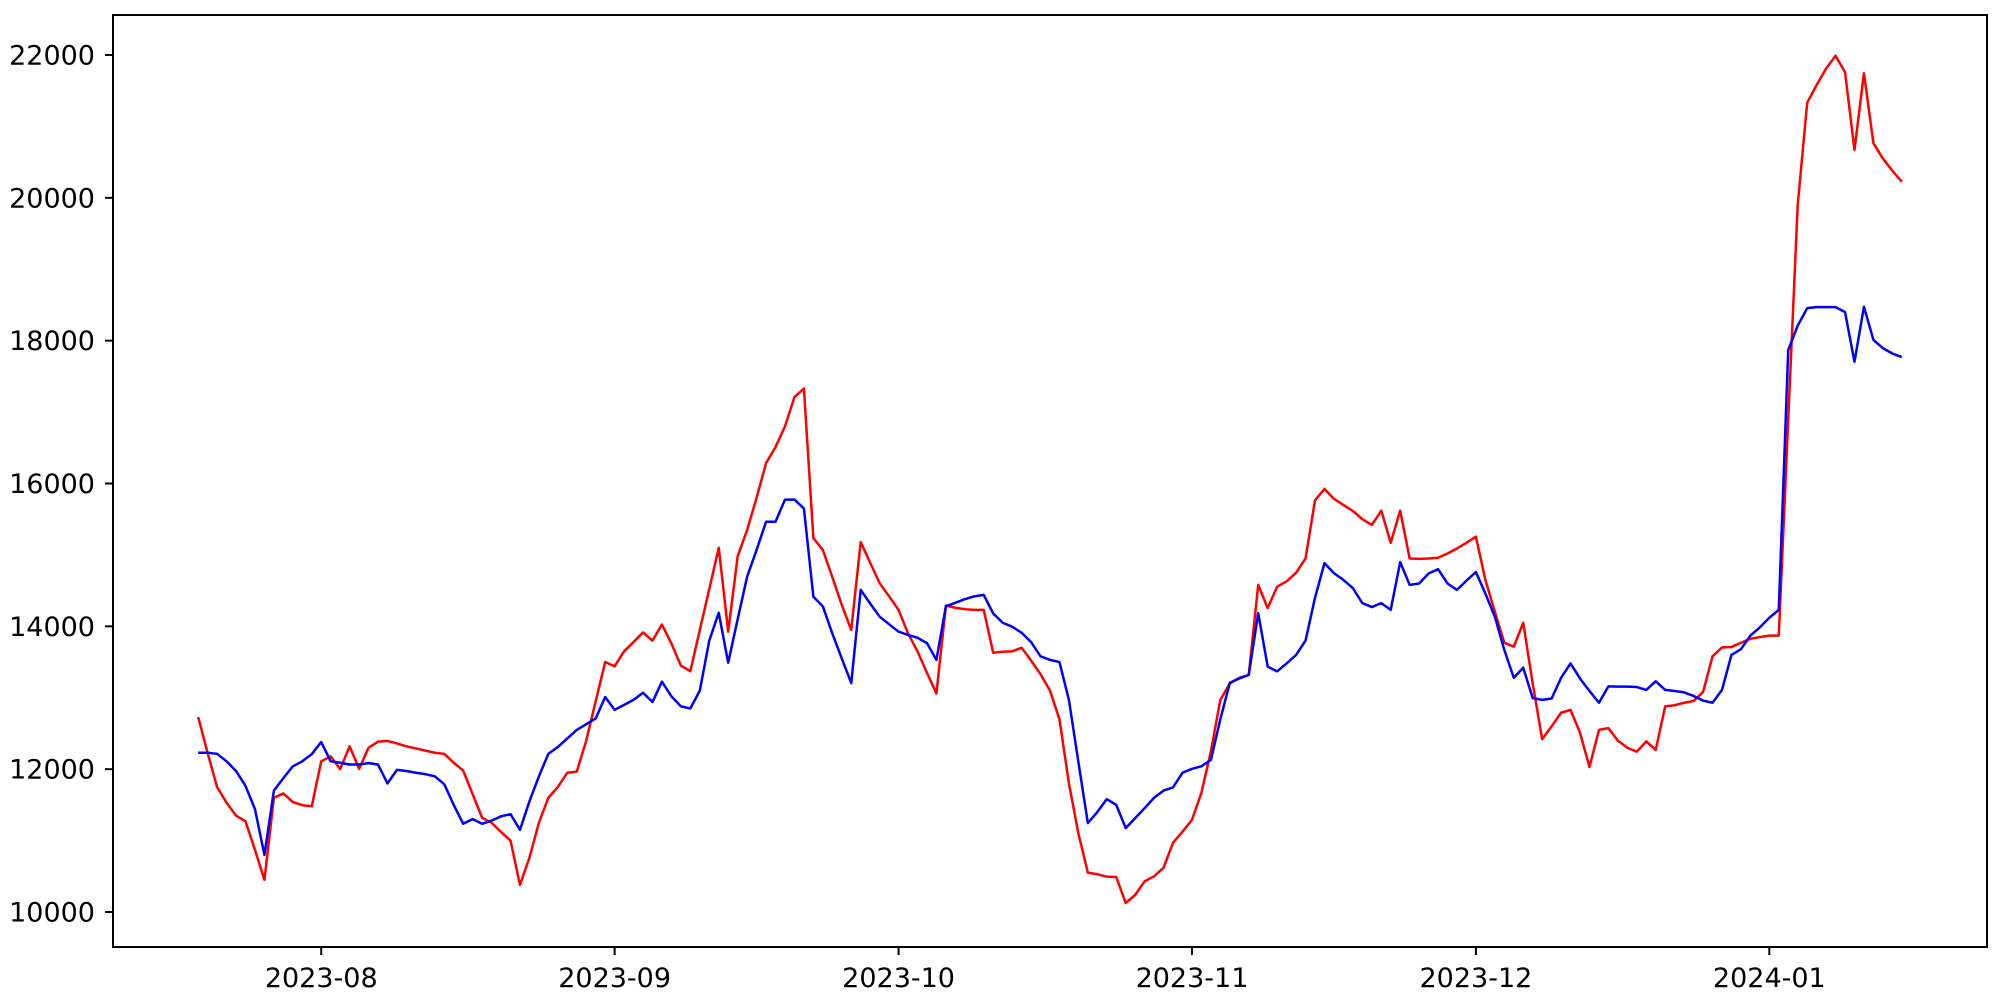 This screenshot has width=2000, height=1000. I want to click on x-tick-label: 2023-11, so click(1192, 978).